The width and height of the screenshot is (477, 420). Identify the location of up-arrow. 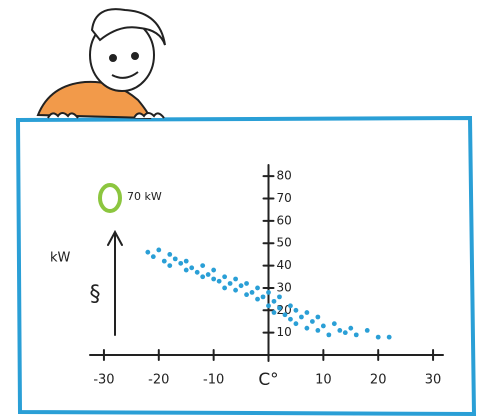
(115, 282).